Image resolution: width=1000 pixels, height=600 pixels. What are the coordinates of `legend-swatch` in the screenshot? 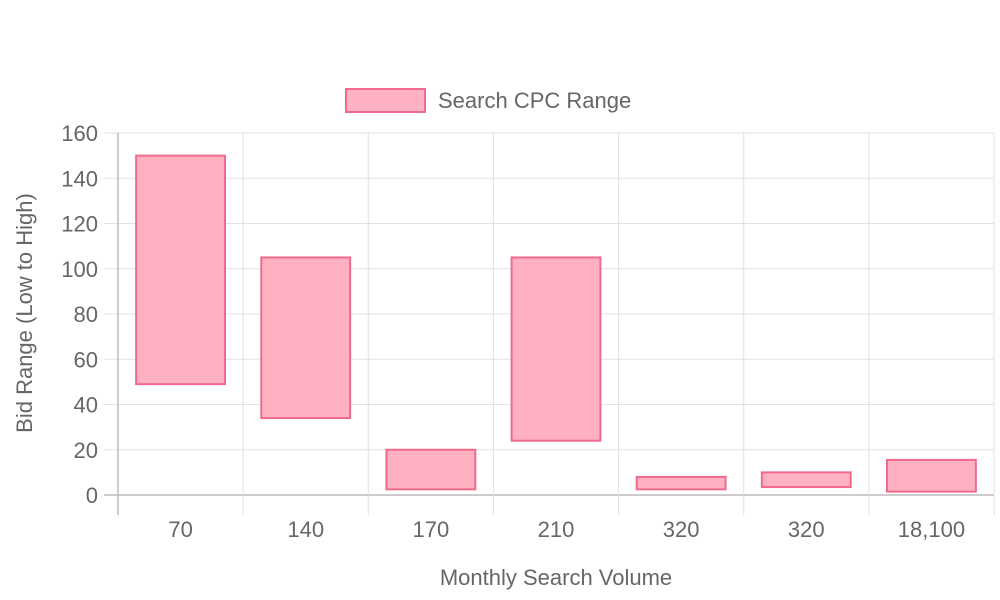 It's located at (385, 100).